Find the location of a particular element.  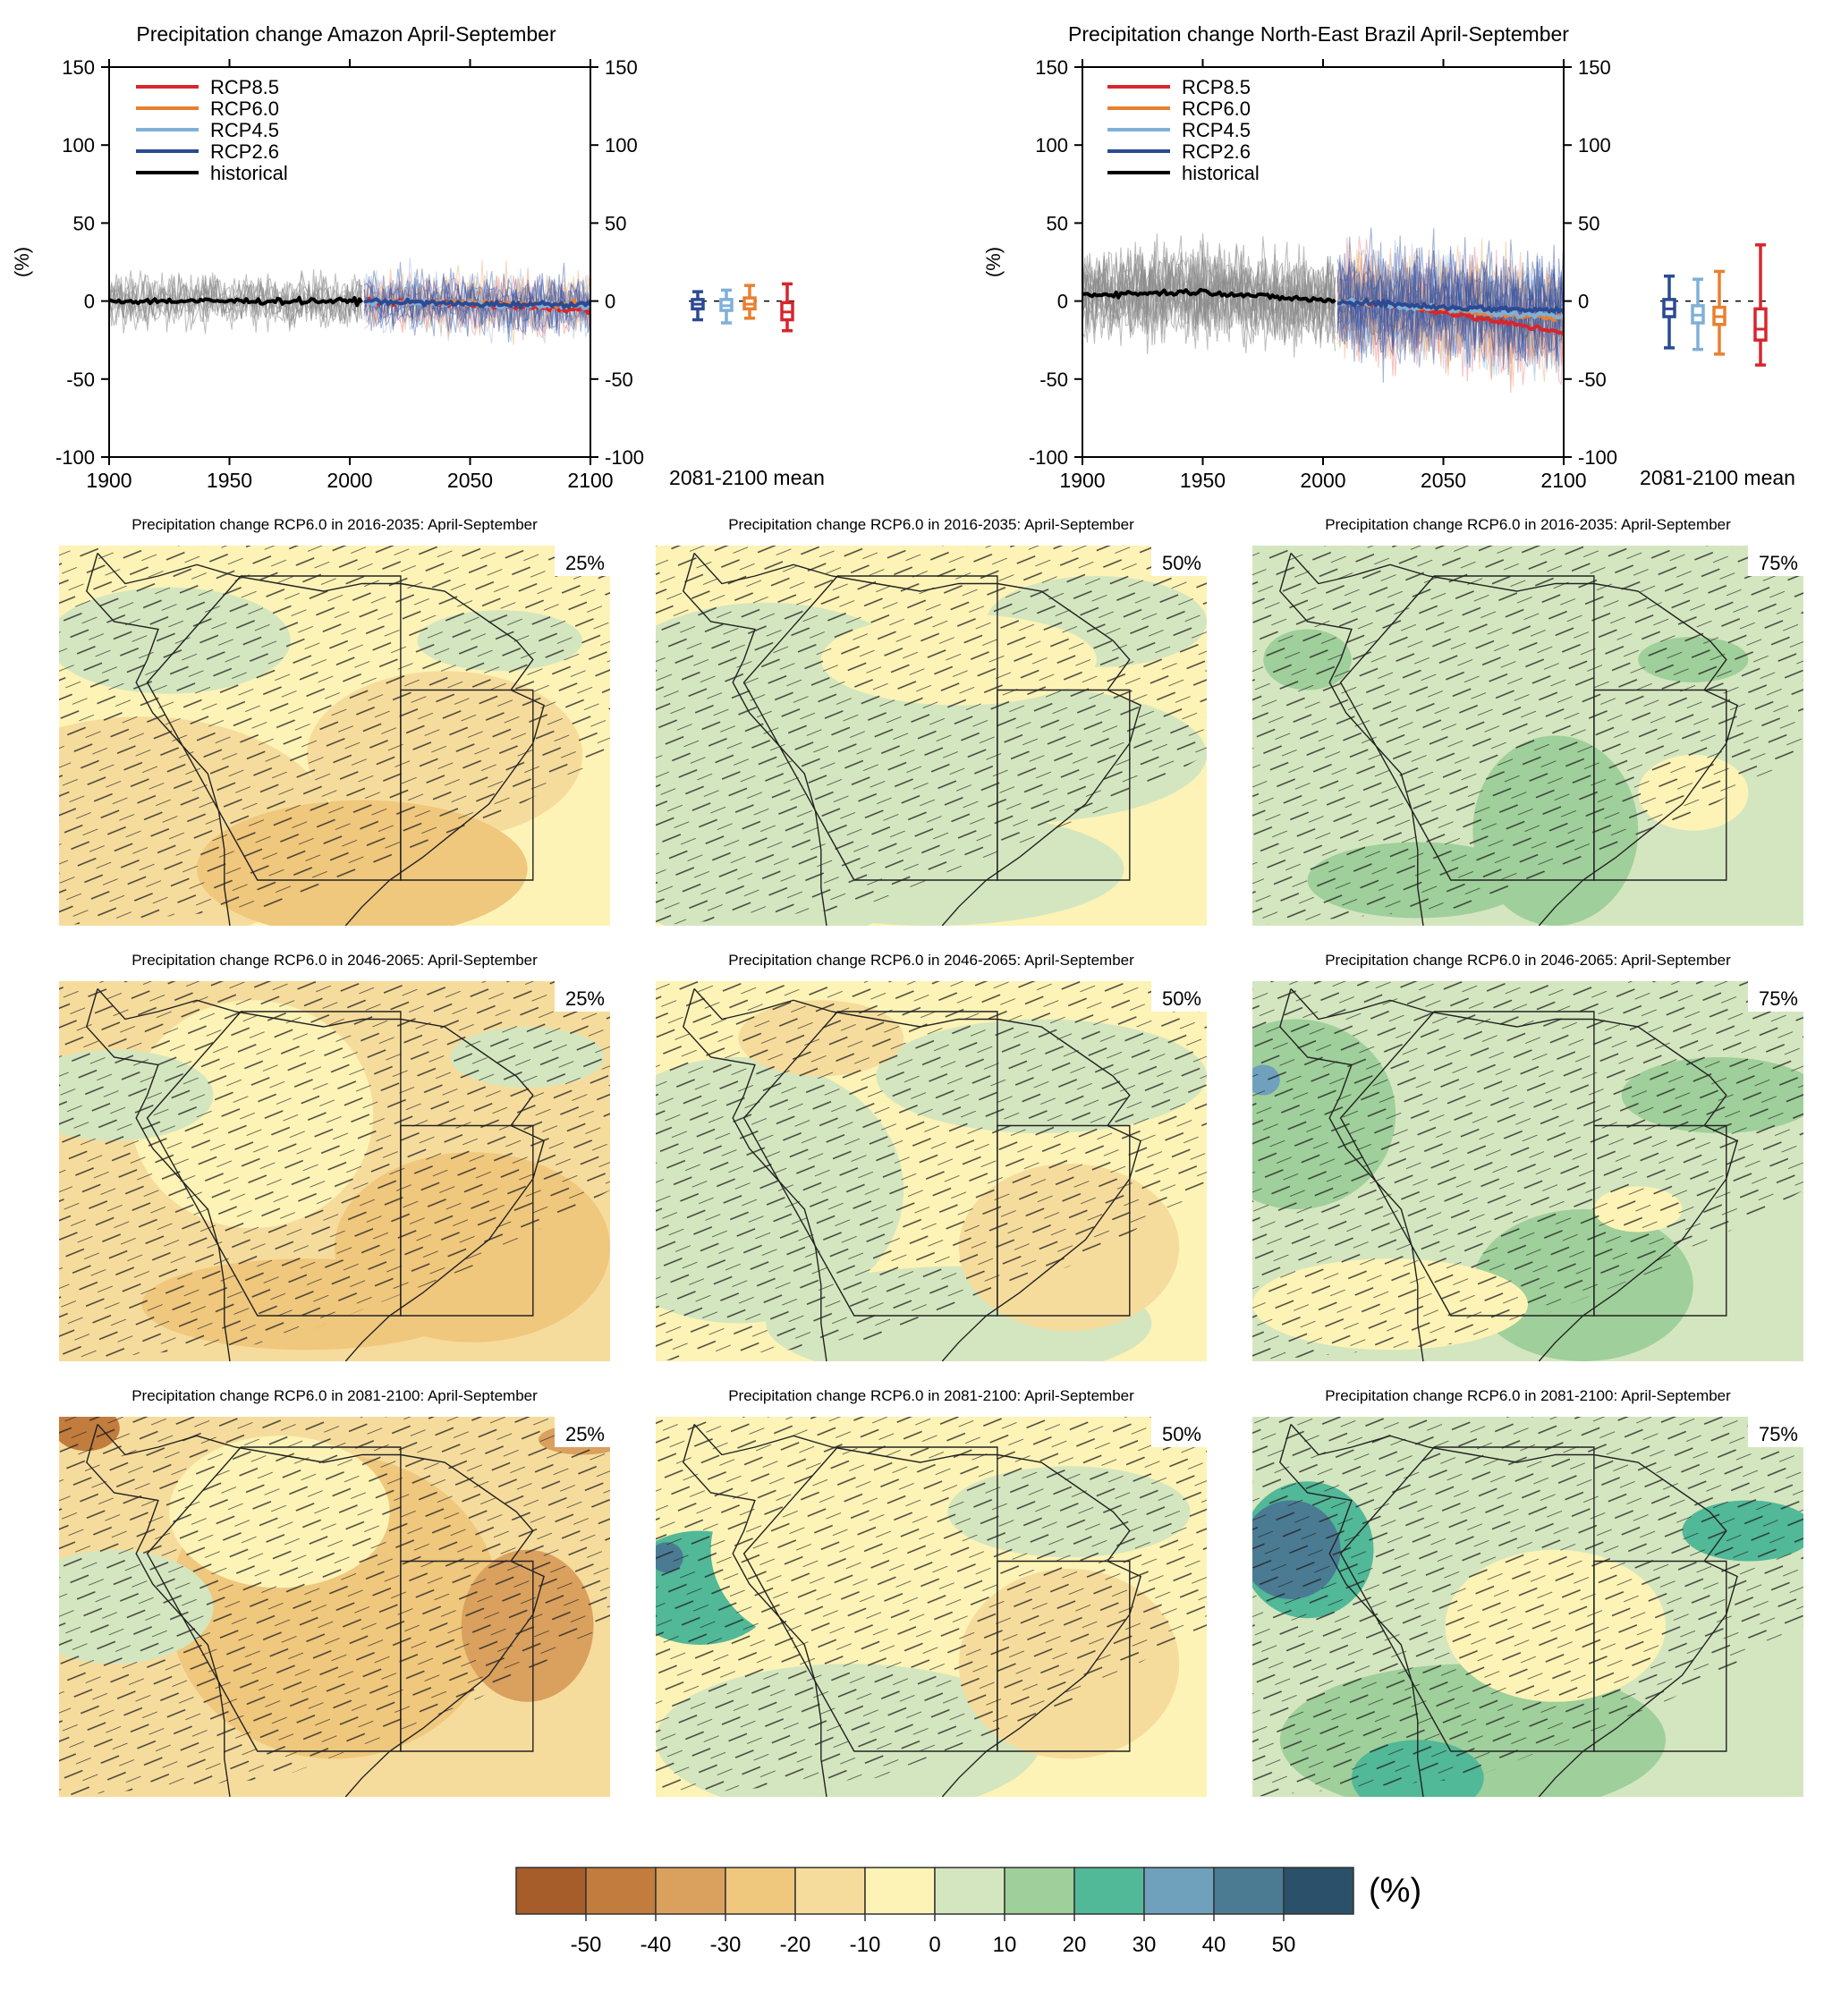

boxplots-2081-2100-ne-brazil is located at coordinates (1714, 305).